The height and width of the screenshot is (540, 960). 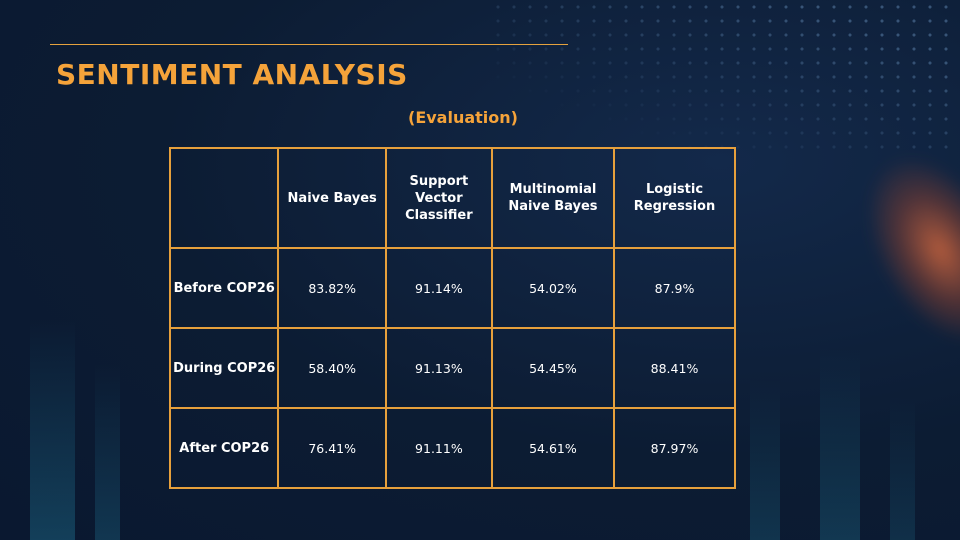 I want to click on table-cell: 83.82%, so click(x=332, y=288).